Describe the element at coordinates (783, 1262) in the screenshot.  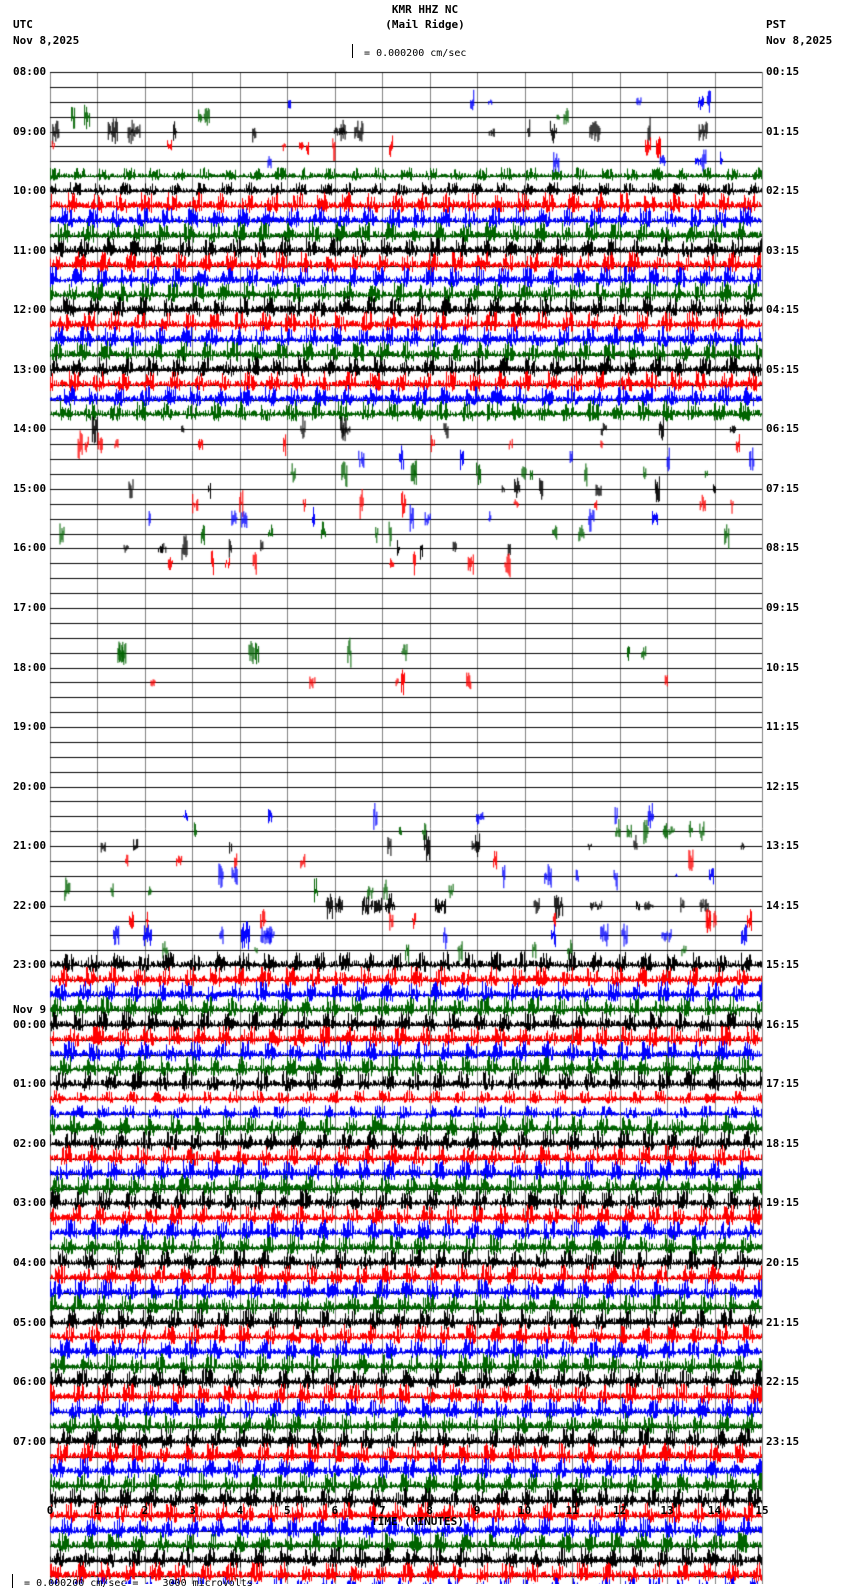
I see `pst-hour-label: 20:15` at that location.